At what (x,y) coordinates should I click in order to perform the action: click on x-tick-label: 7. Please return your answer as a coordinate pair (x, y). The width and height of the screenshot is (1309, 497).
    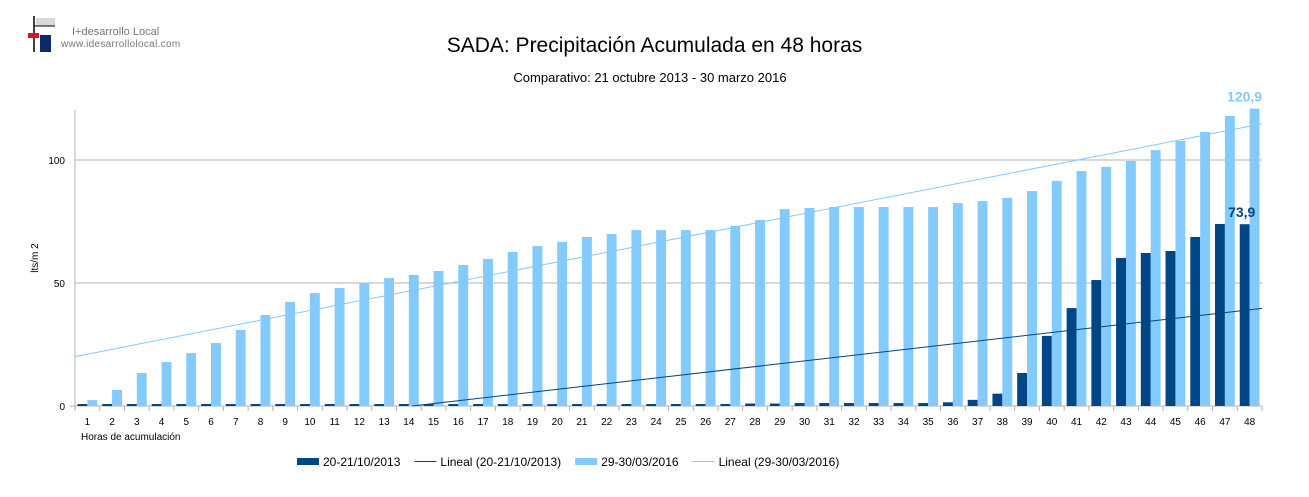
    Looking at the image, I should click on (236, 422).